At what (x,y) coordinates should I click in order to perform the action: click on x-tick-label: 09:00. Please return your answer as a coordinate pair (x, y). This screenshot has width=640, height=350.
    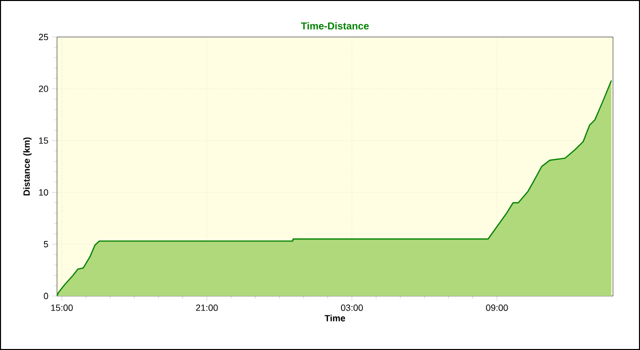
    Looking at the image, I should click on (497, 307).